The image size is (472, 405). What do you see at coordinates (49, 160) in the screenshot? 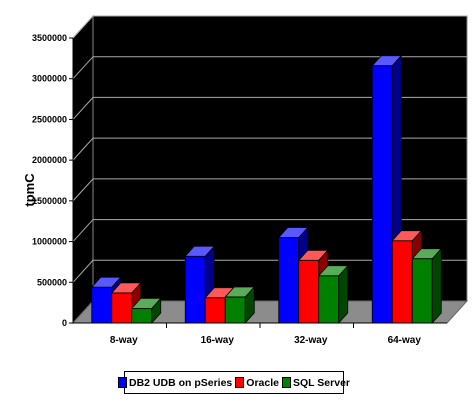
I see `y-tick-label: 2000000` at bounding box center [49, 160].